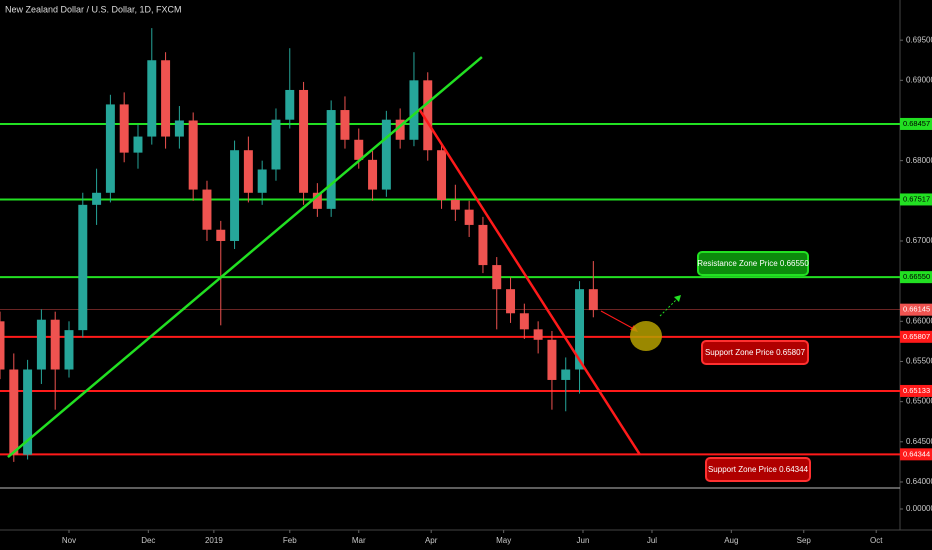 The image size is (932, 550). What do you see at coordinates (503, 540) in the screenshot?
I see `x-tick-label: May` at bounding box center [503, 540].